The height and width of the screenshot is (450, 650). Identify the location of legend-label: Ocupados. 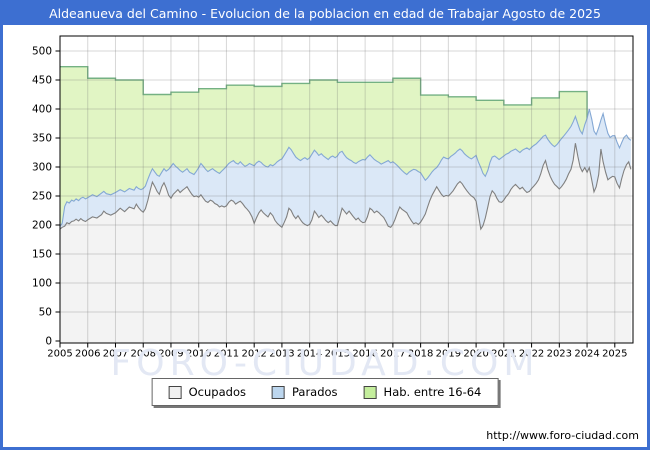
(217, 392).